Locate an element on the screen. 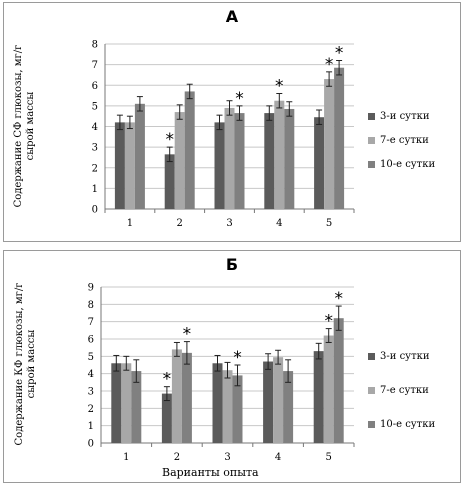  chart-title: Б is located at coordinates (232, 264).